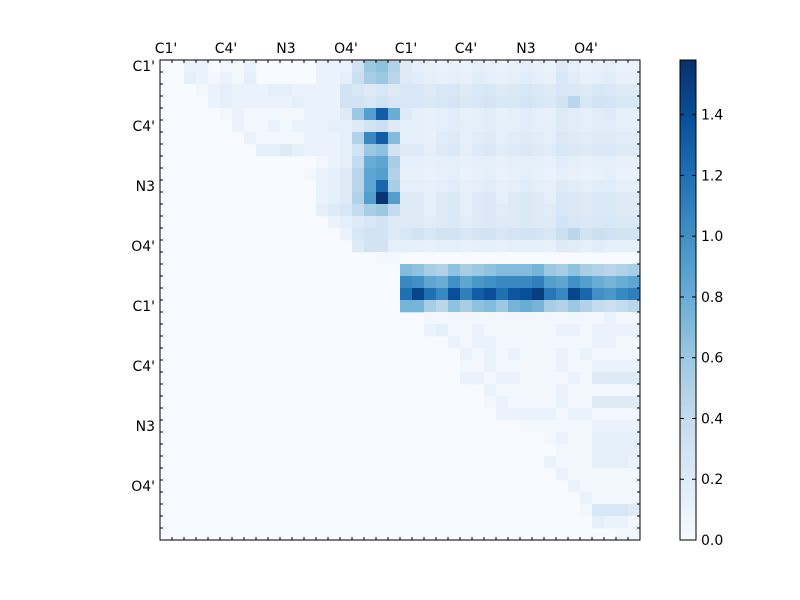  I want to click on y-tick-label: O4', so click(143, 247).